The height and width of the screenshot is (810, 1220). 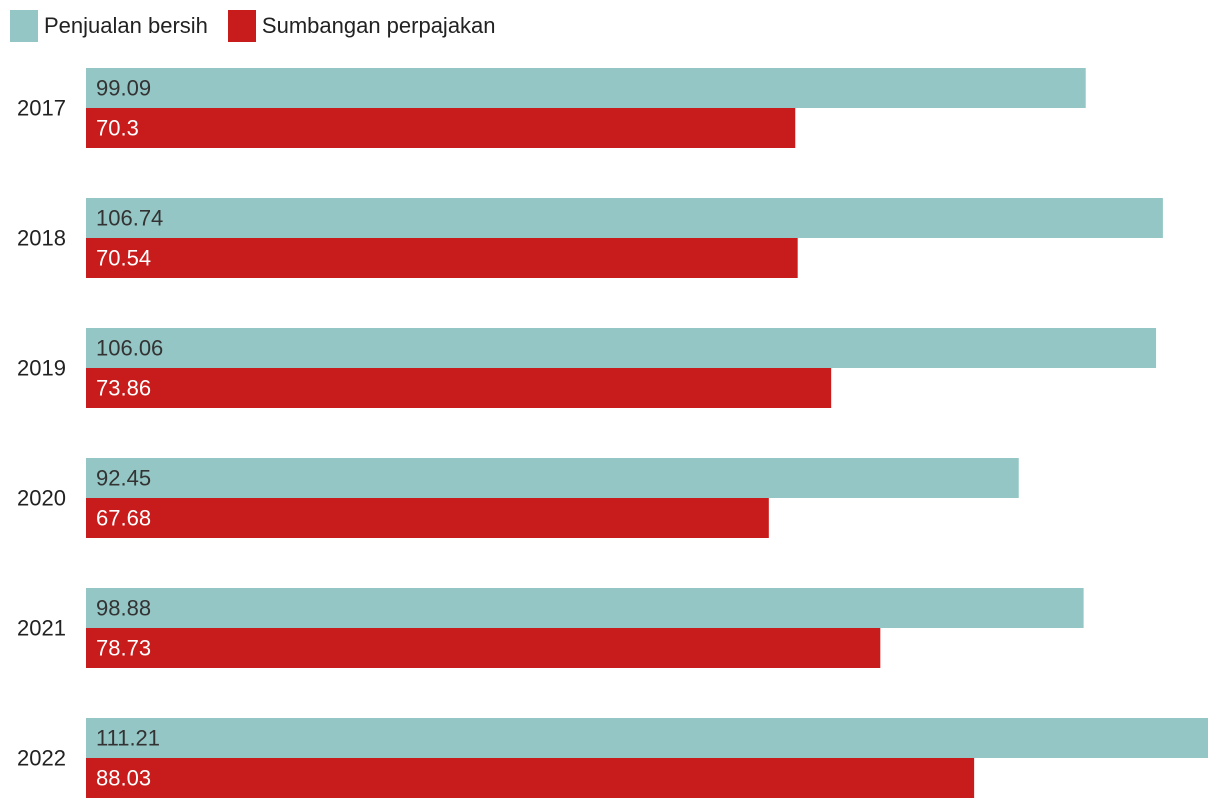 What do you see at coordinates (41, 758) in the screenshot?
I see `year-label: 2022` at bounding box center [41, 758].